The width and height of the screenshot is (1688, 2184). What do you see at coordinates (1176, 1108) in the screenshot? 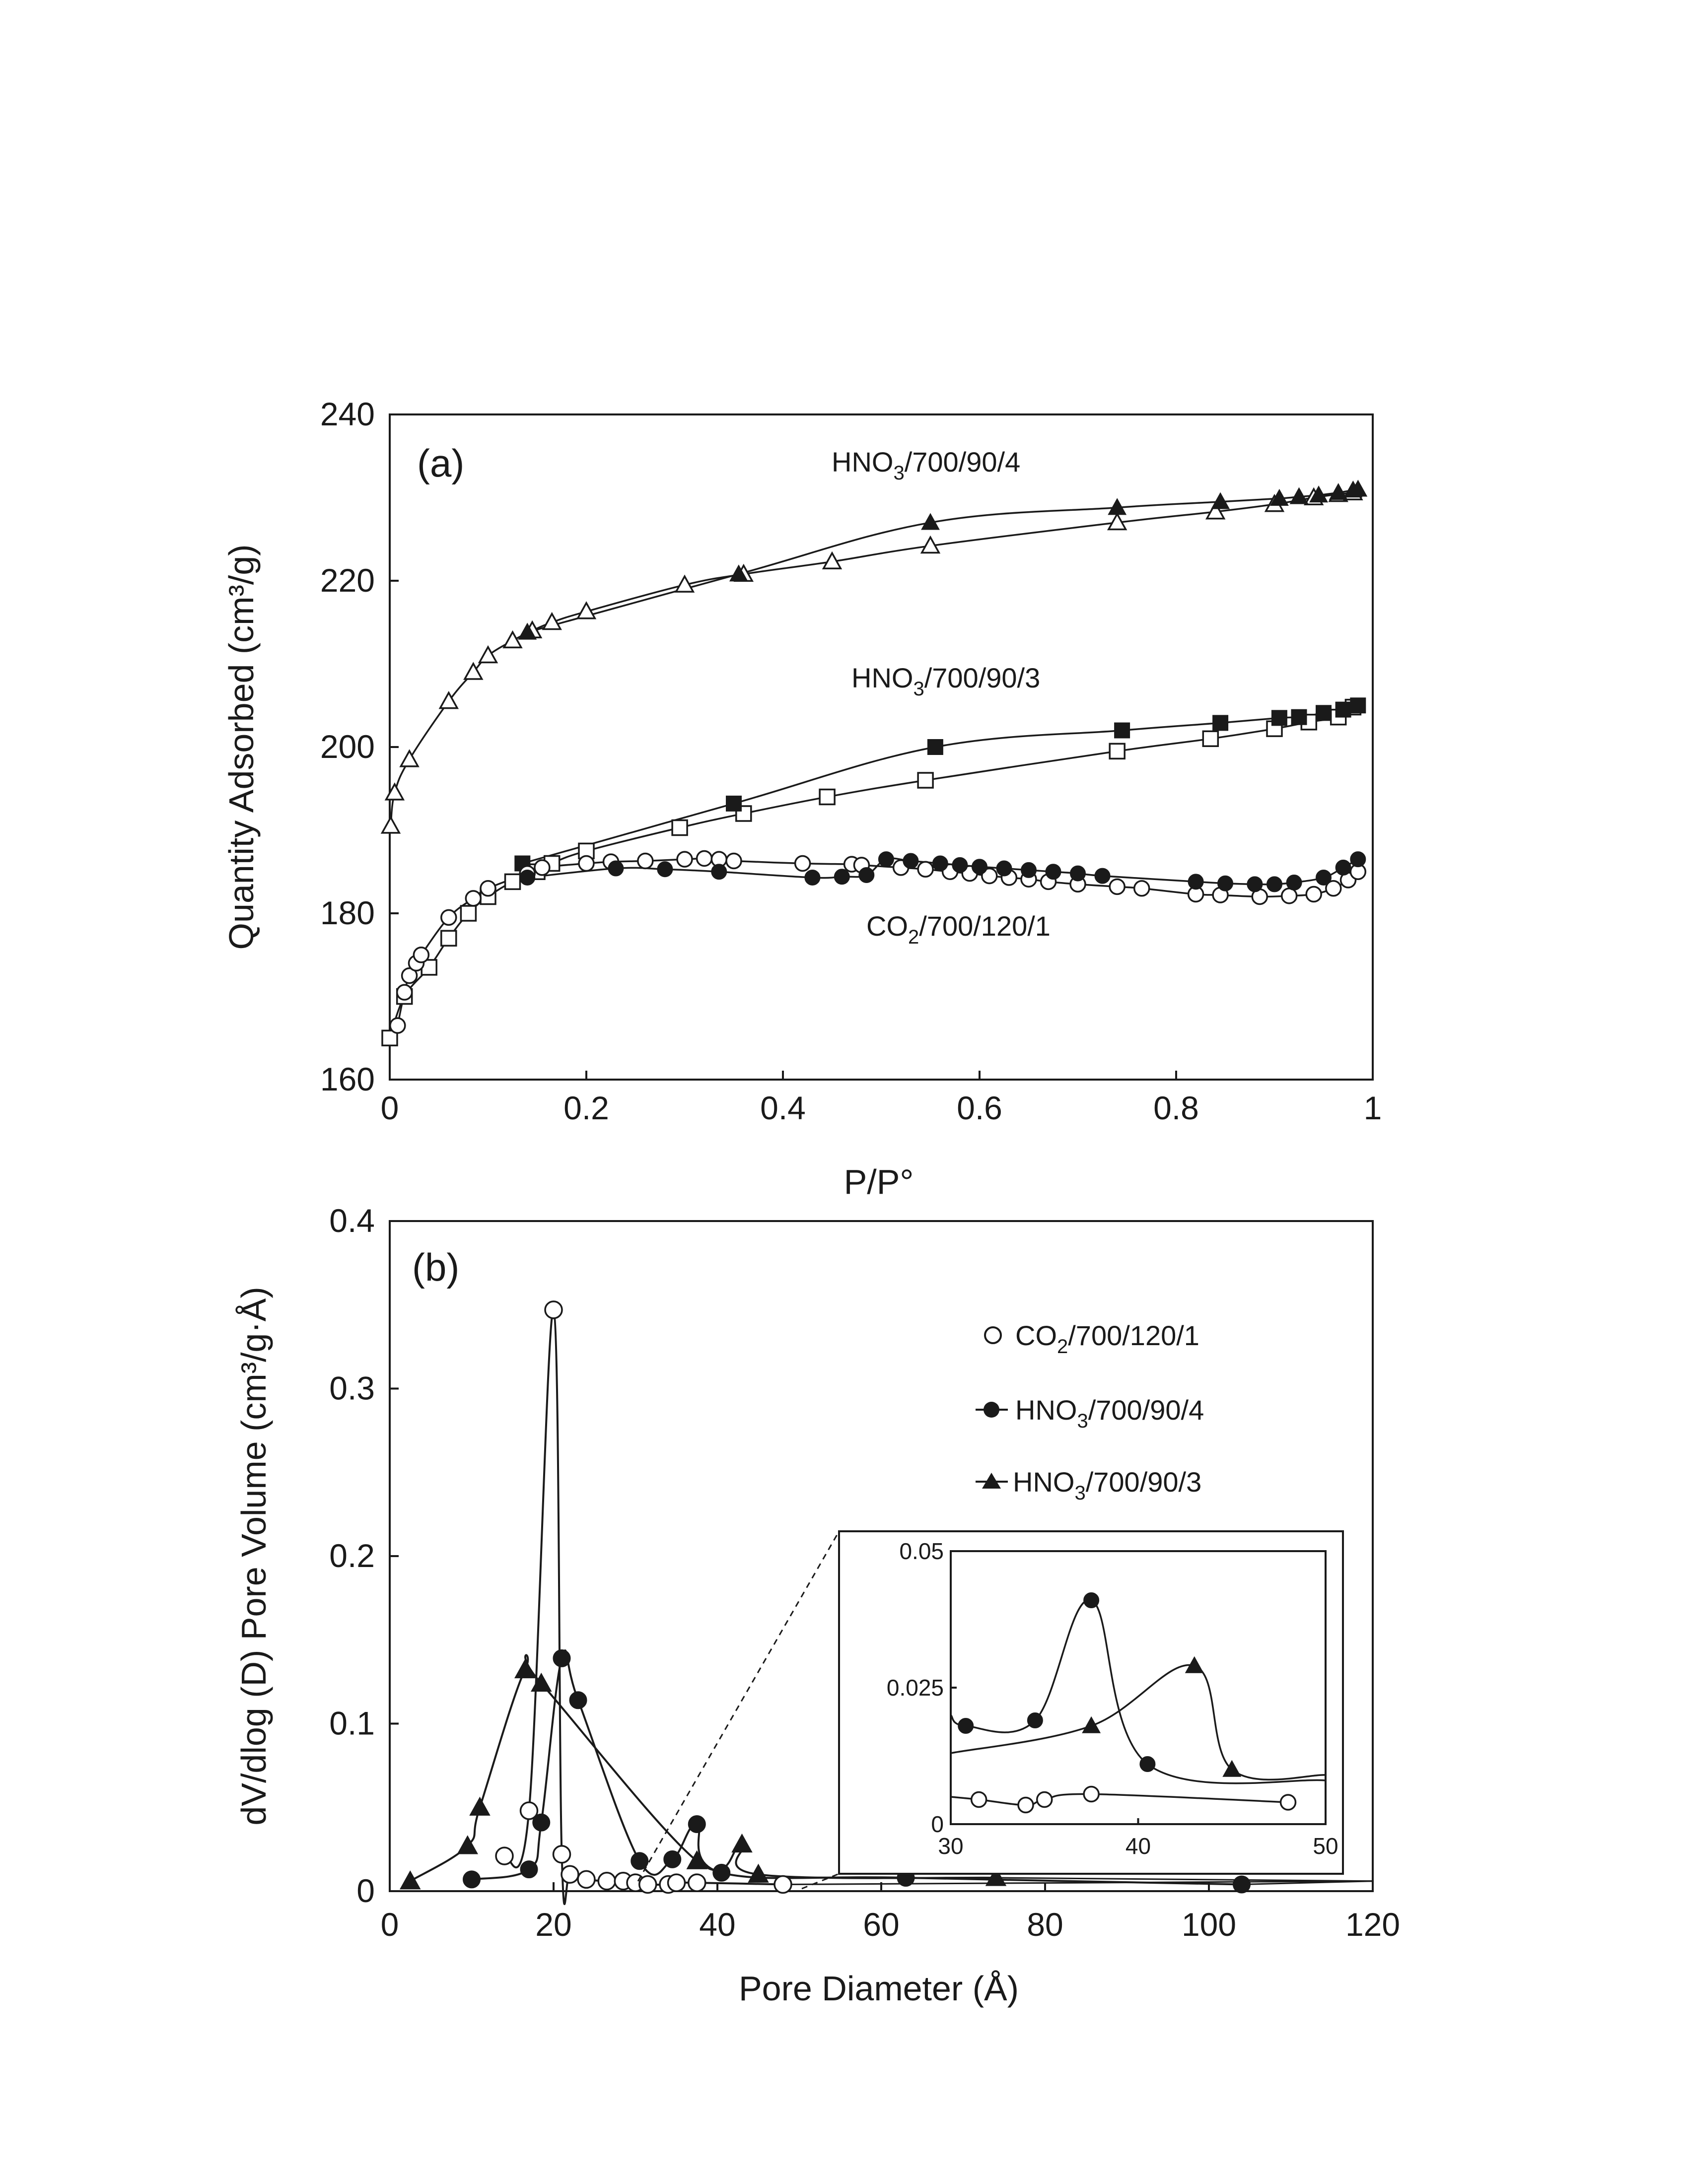
I see `x-tick-label: 0.8` at bounding box center [1176, 1108].